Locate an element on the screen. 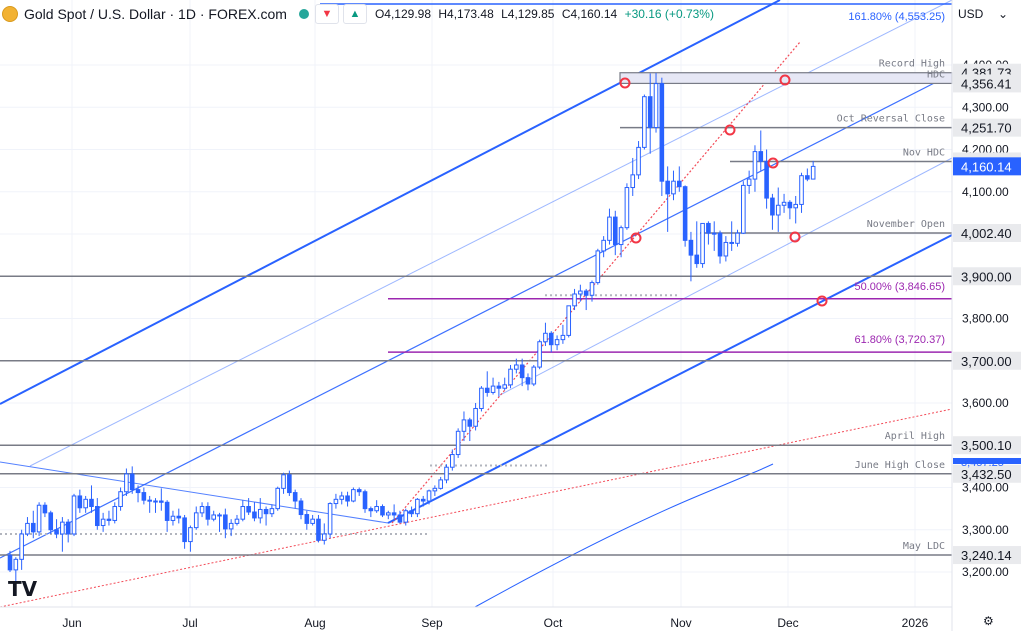  current-price-label: 4,160.14 is located at coordinates (986, 166).